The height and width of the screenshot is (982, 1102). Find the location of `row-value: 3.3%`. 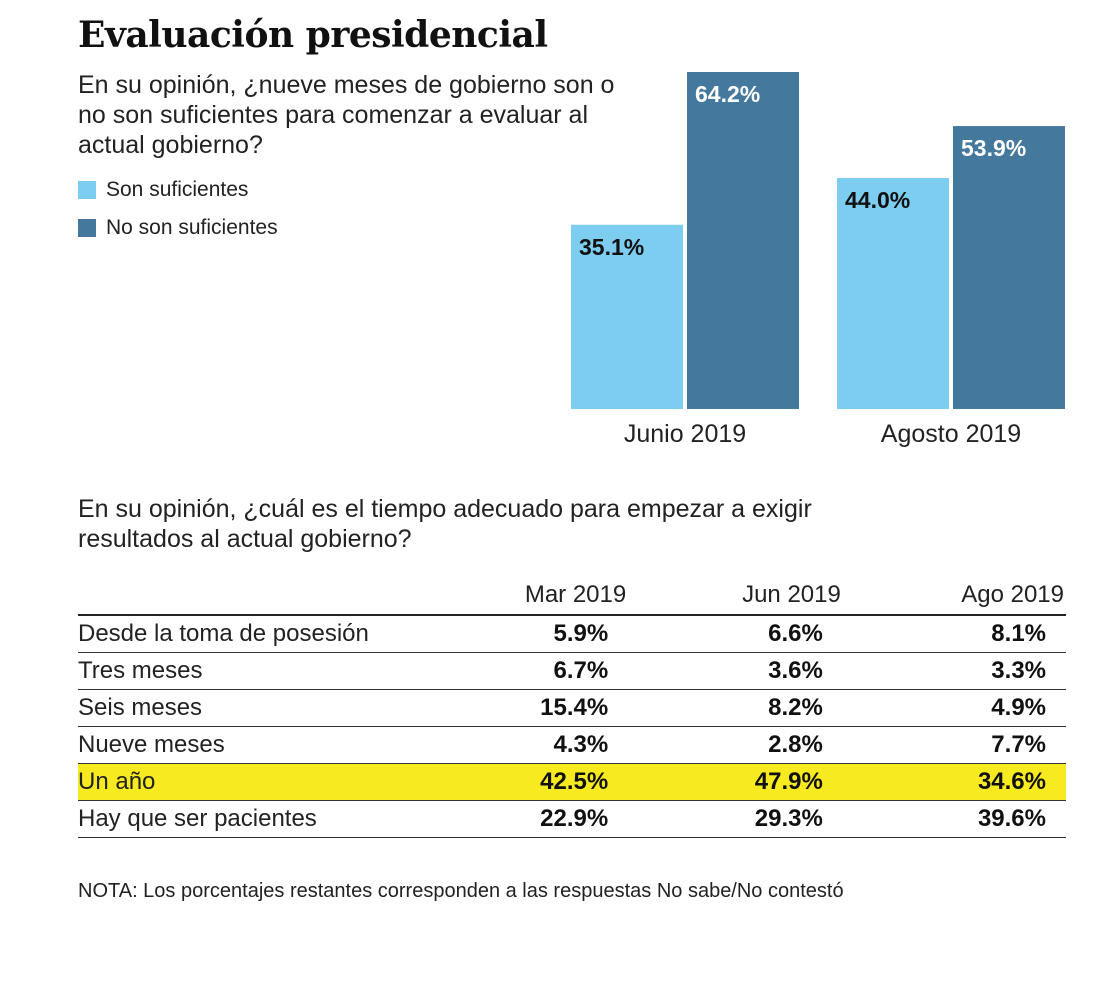

row-value: 3.3% is located at coordinates (954, 671).